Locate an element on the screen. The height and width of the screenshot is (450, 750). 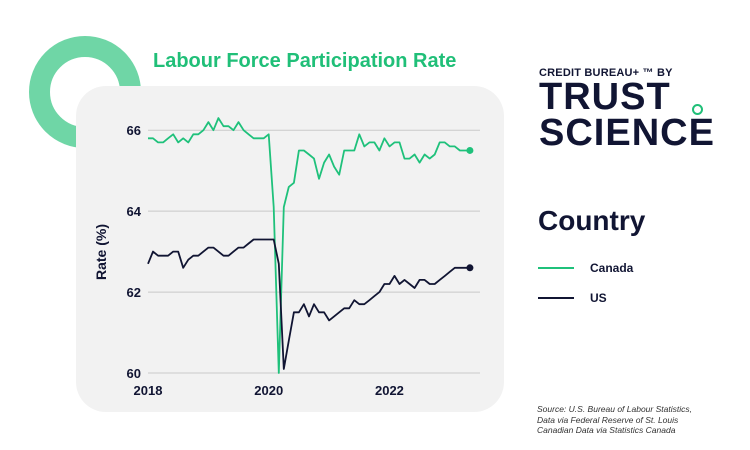
source-line-2: Data via Federal Reserve of St. Louis is located at coordinates (608, 419).